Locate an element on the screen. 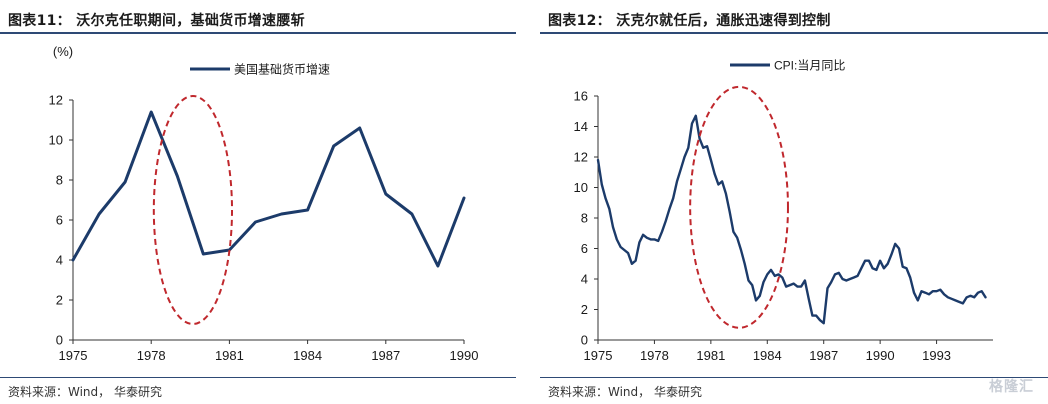 This screenshot has height=404, width=1048. watermark-logo: 格隆汇 is located at coordinates (1011, 387).